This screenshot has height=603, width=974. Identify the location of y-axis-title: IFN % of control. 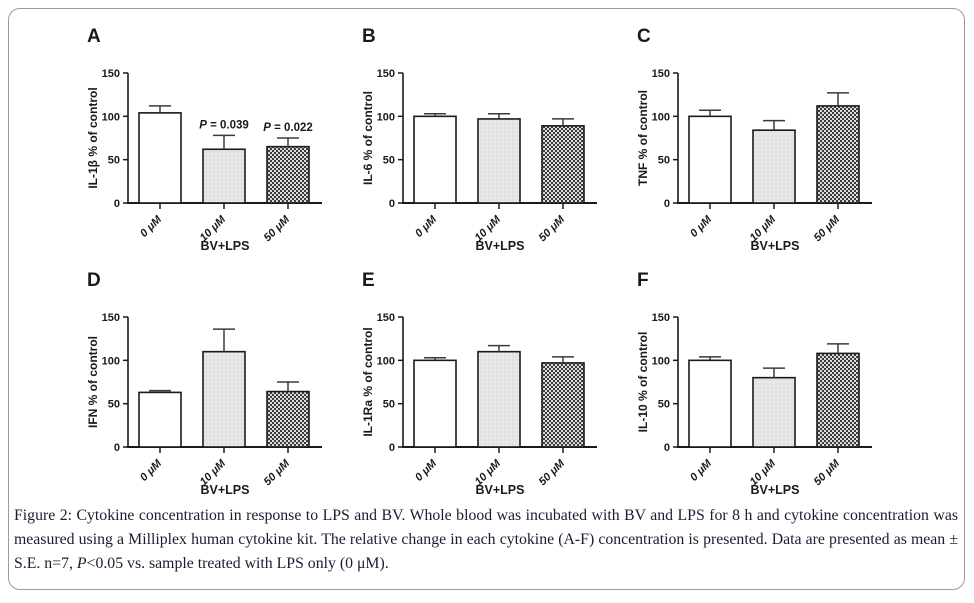
(93, 382).